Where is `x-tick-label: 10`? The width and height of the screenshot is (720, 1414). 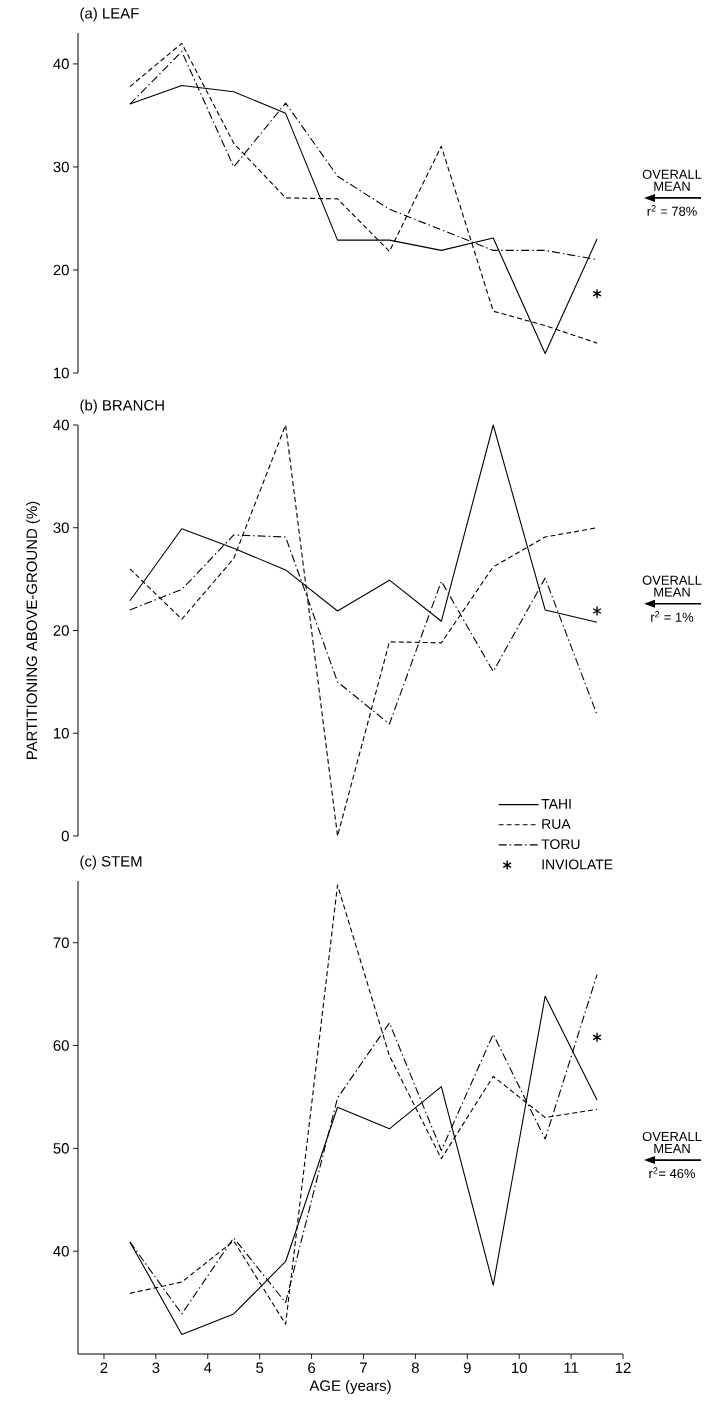
x-tick-label: 10 is located at coordinates (519, 1368).